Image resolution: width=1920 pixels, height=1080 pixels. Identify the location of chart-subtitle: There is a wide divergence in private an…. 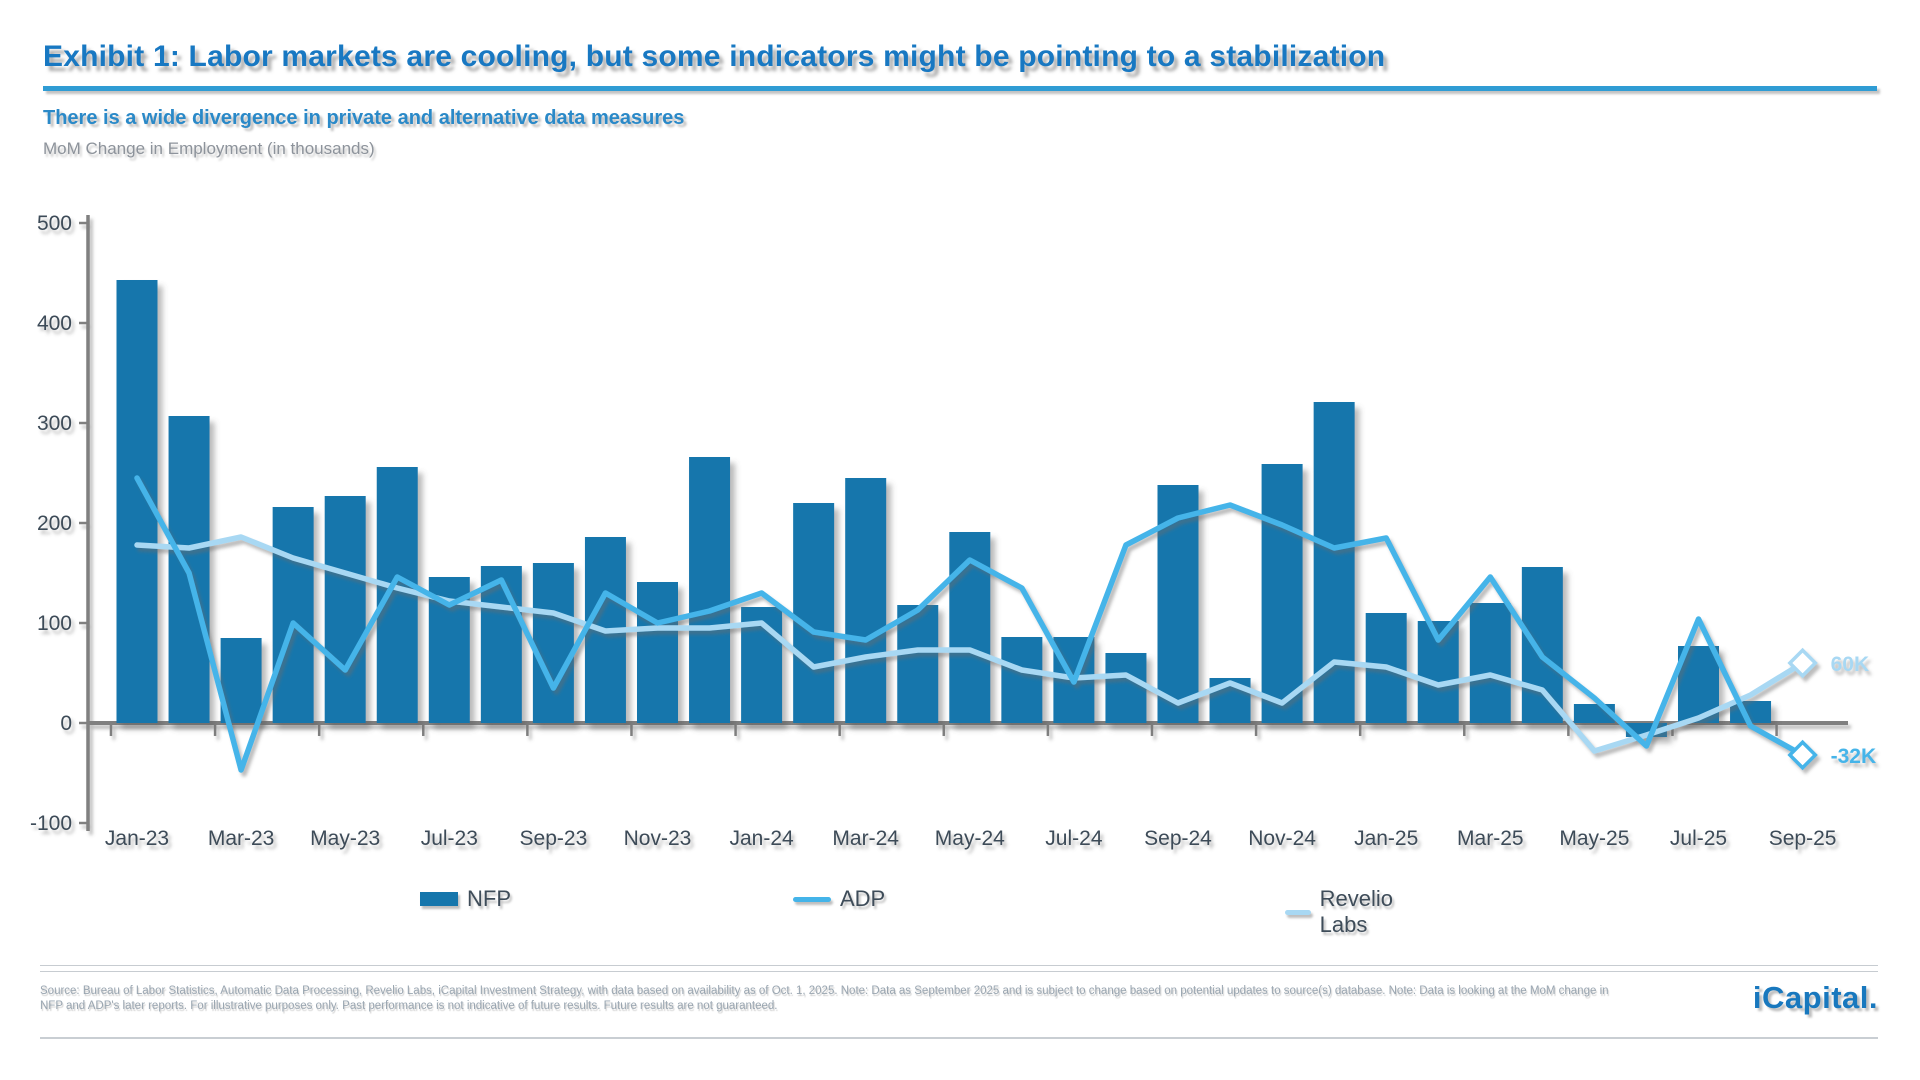
(364, 118).